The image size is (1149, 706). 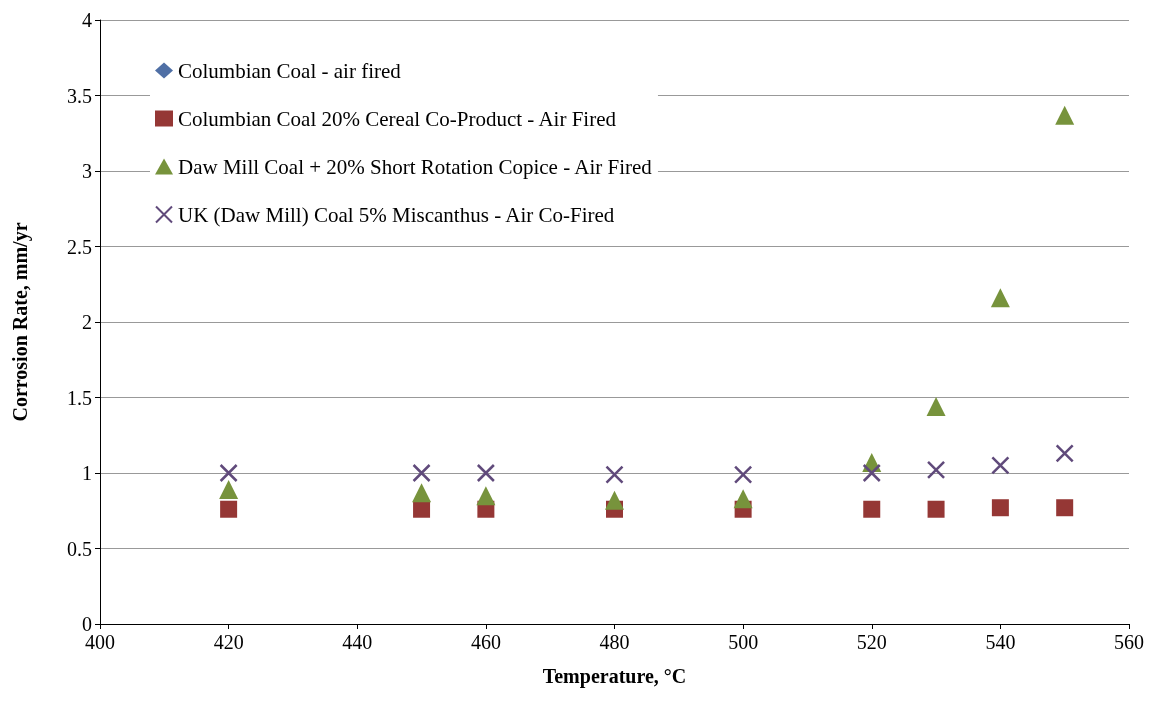 What do you see at coordinates (1000, 642) in the screenshot?
I see `x-tick-label: 540` at bounding box center [1000, 642].